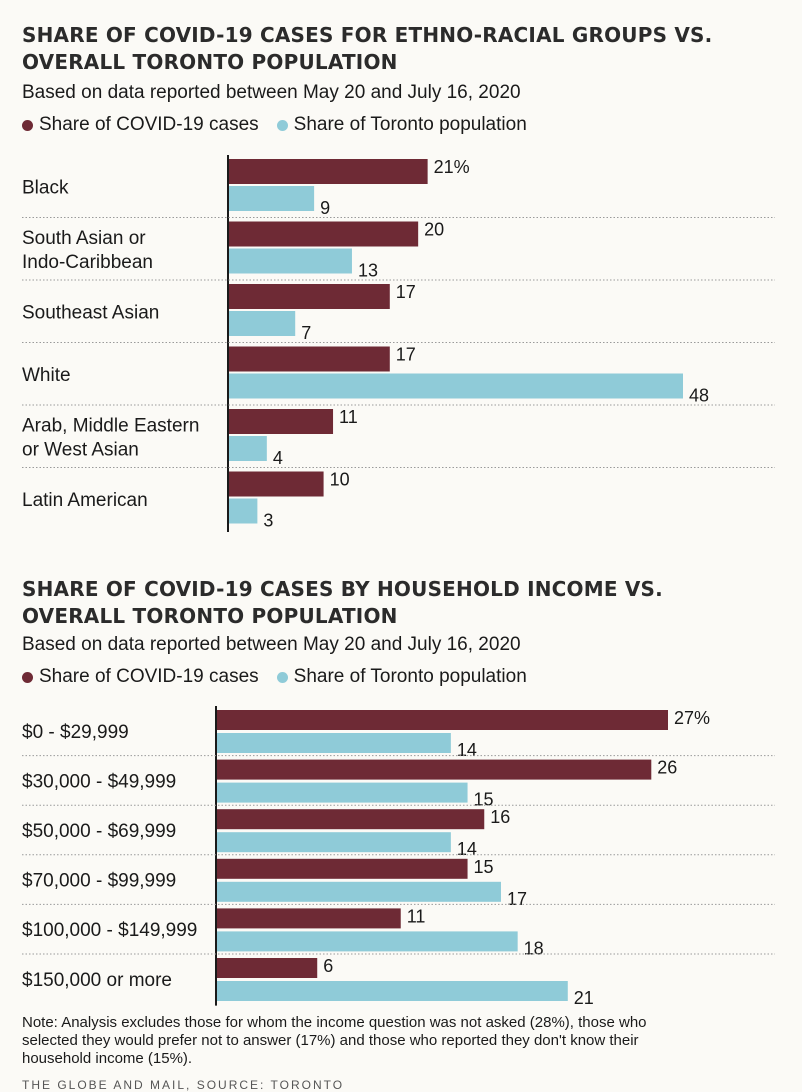 The height and width of the screenshot is (1092, 802). What do you see at coordinates (484, 867) in the screenshot?
I see `value-label-cases: 15` at bounding box center [484, 867].